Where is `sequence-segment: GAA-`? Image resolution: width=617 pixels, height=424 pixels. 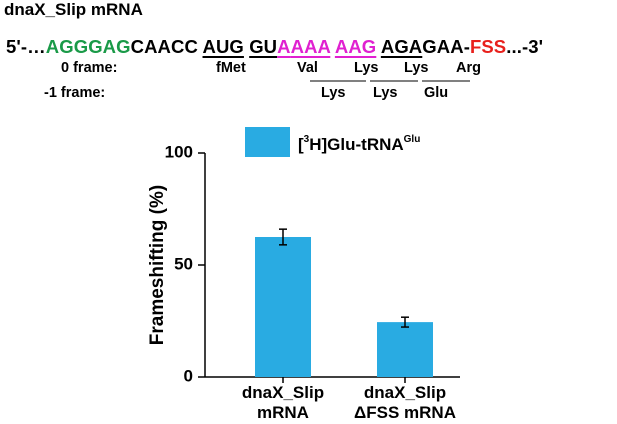
sequence-segment: GAA- is located at coordinates (446, 46).